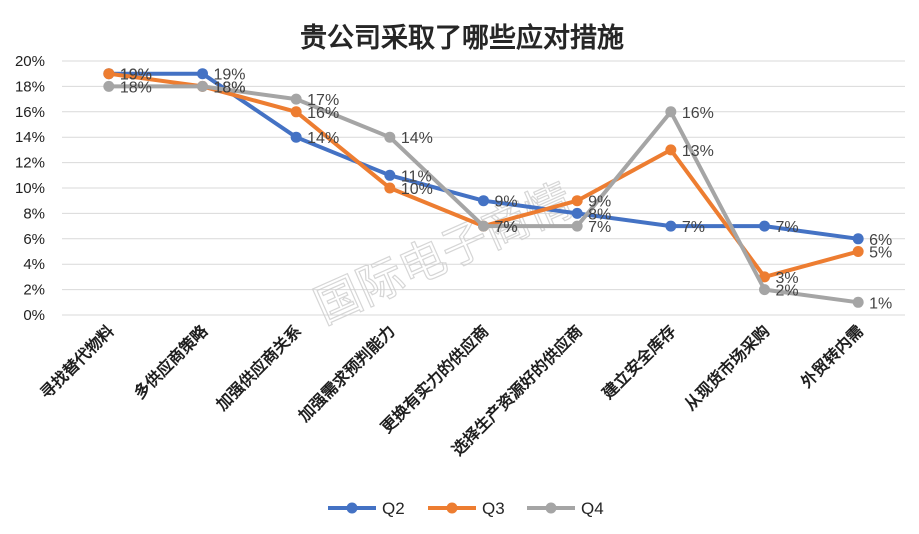 The height and width of the screenshot is (534, 919). I want to click on x-tick-label: 从现货市场采购, so click(727, 367).